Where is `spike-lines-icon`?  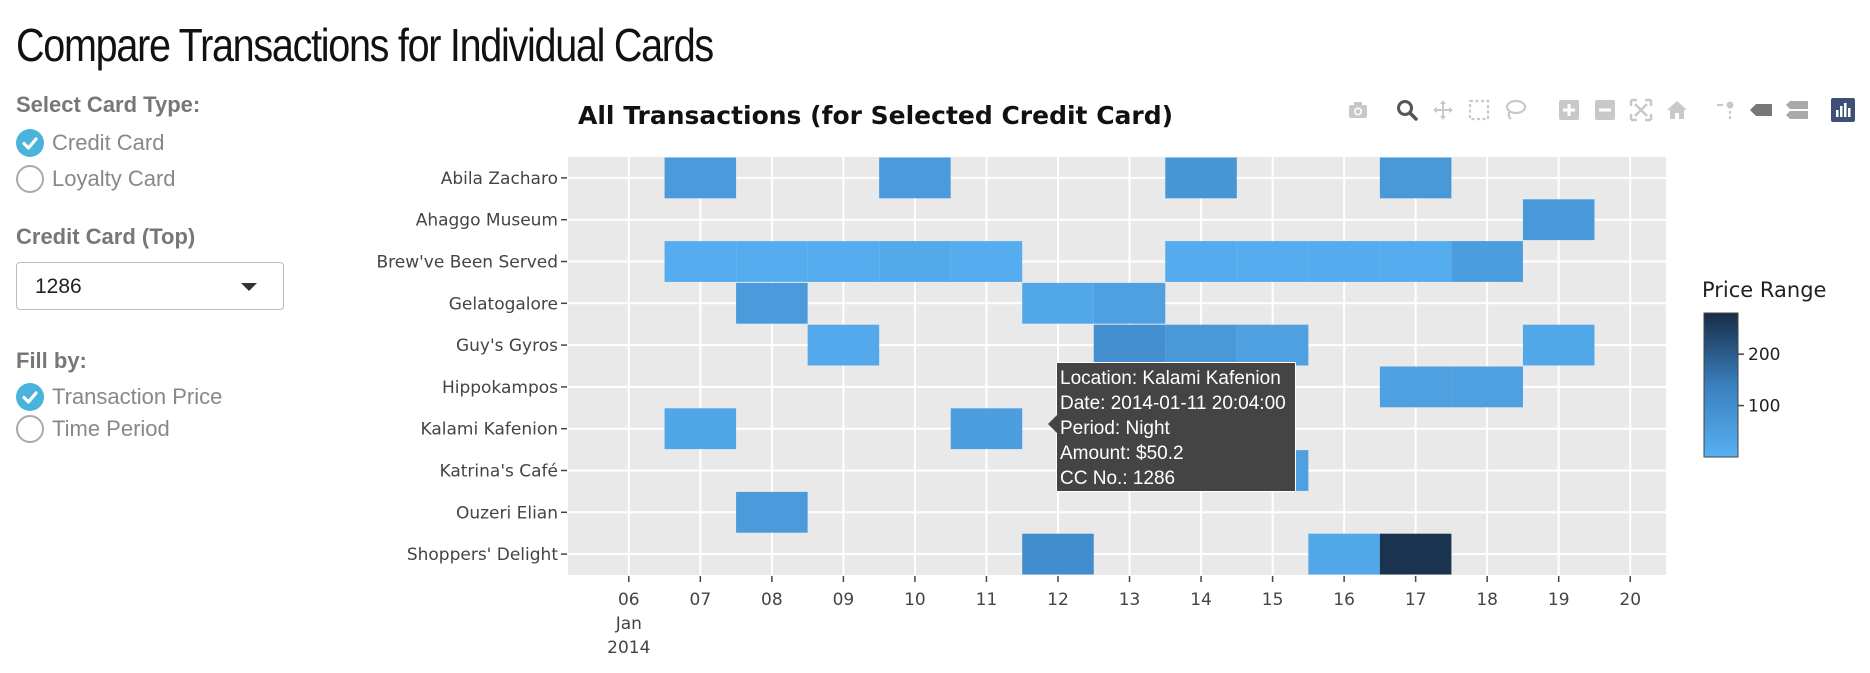
spike-lines-icon is located at coordinates (1725, 110).